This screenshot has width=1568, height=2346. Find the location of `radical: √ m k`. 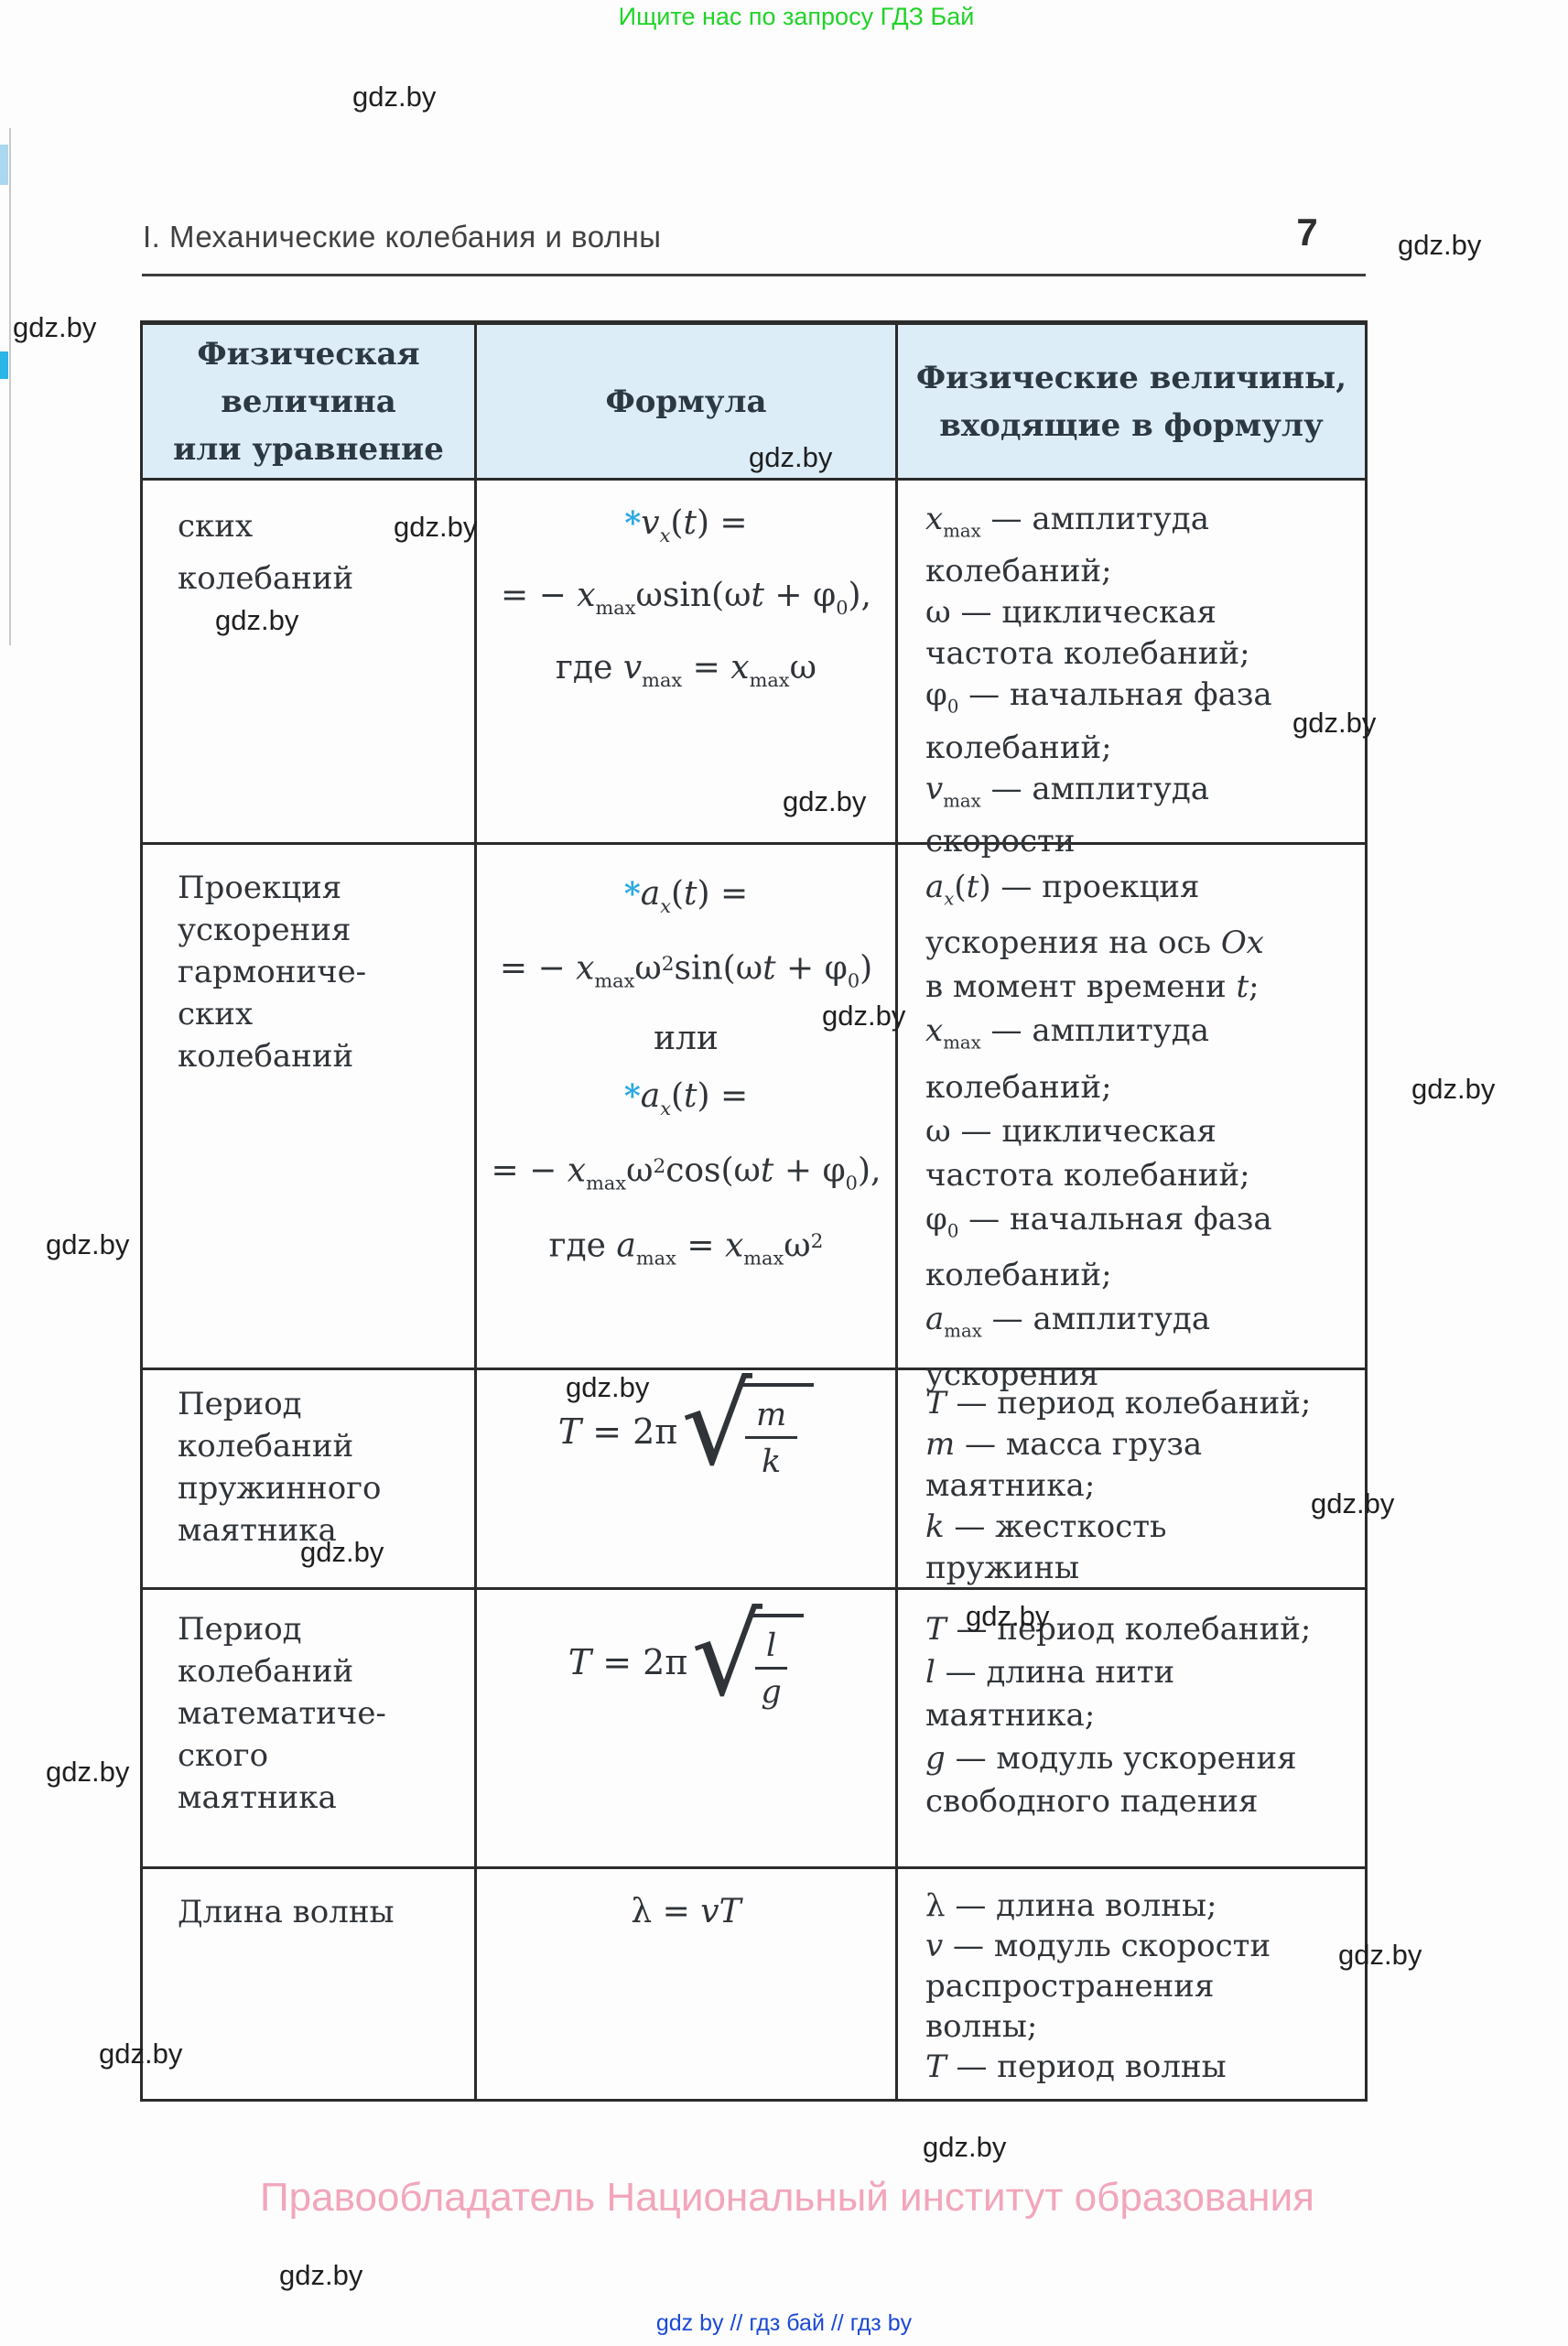

radical: √ m k is located at coordinates (748, 1425).